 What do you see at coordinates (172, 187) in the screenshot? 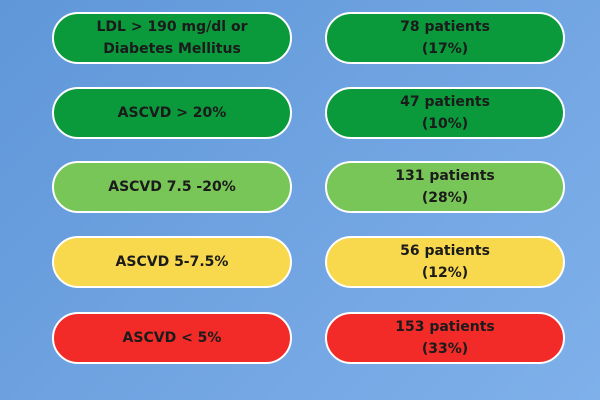
I see `category-pill-ascvd-7-5-20: ASCVD 7.5 -20%` at bounding box center [172, 187].